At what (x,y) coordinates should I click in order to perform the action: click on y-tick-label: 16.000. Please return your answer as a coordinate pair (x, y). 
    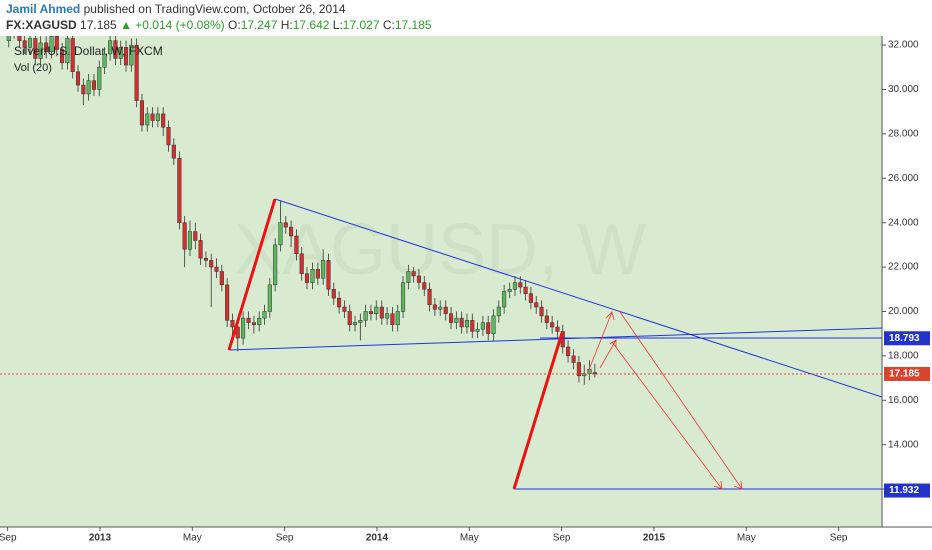
    Looking at the image, I should click on (903, 400).